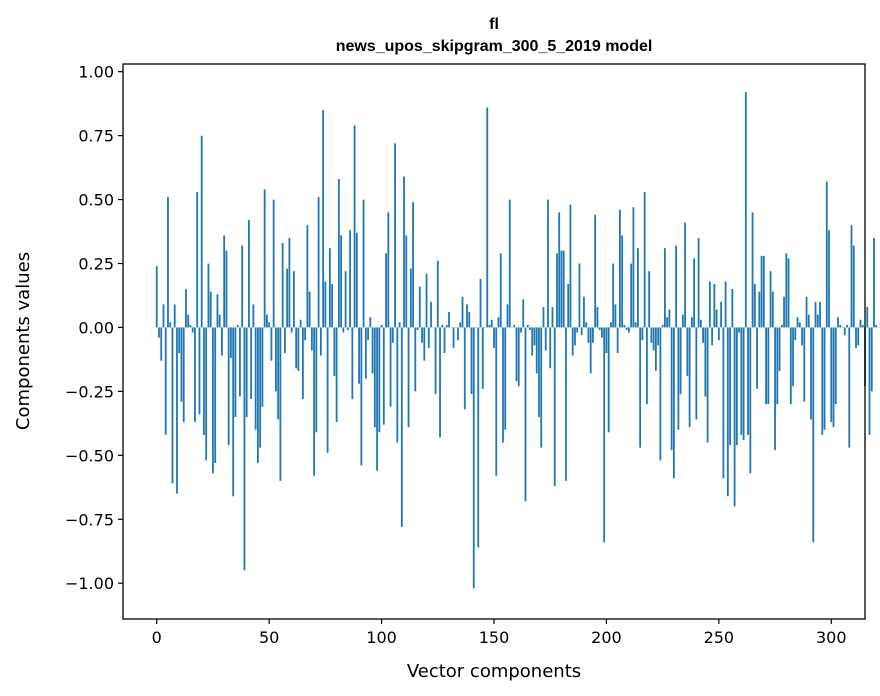  I want to click on y-tick-label: −1.00, so click(89, 583).